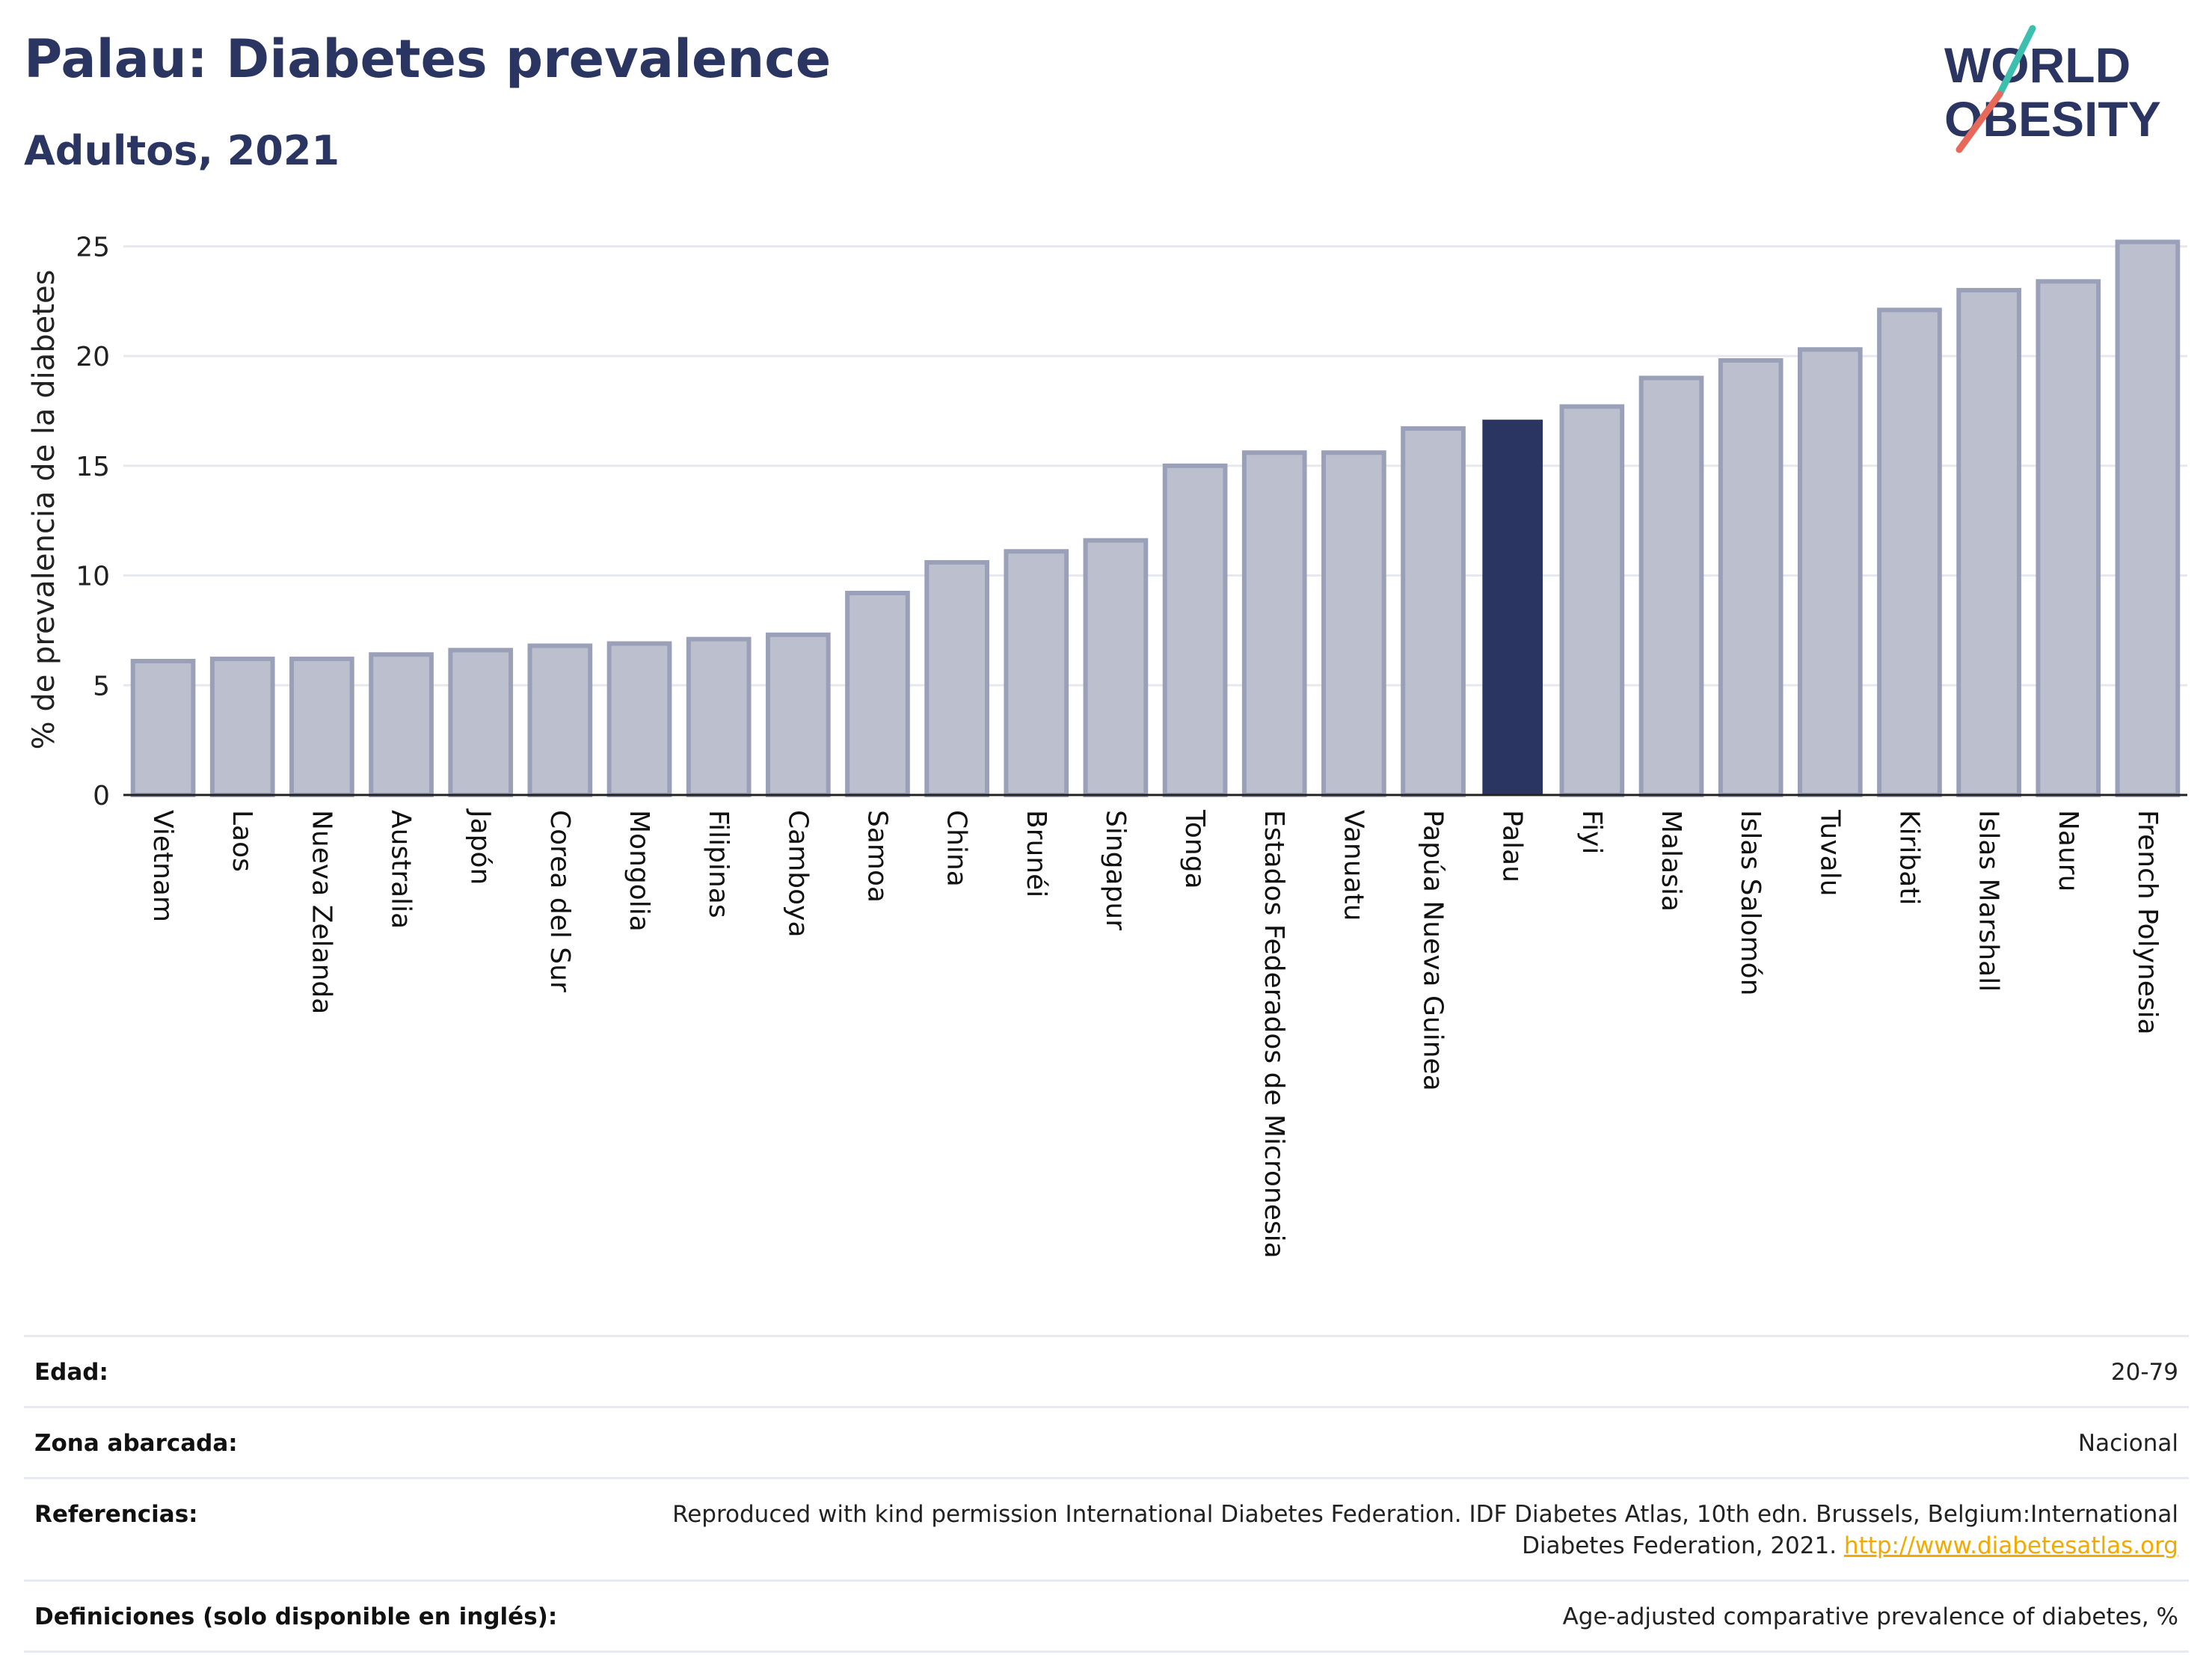  I want to click on y-tick-label: 15, so click(93, 467).